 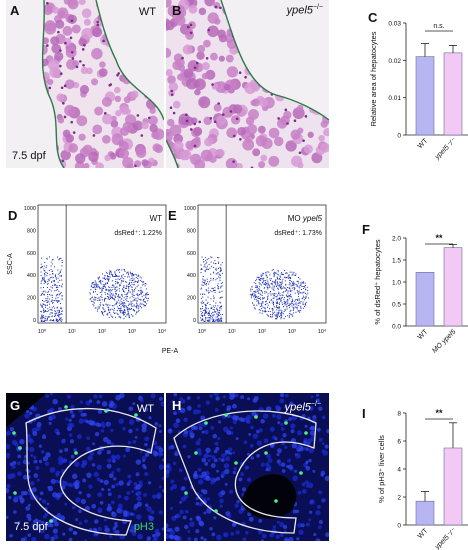 I want to click on liver-boundary-line, so click(x=53, y=84).